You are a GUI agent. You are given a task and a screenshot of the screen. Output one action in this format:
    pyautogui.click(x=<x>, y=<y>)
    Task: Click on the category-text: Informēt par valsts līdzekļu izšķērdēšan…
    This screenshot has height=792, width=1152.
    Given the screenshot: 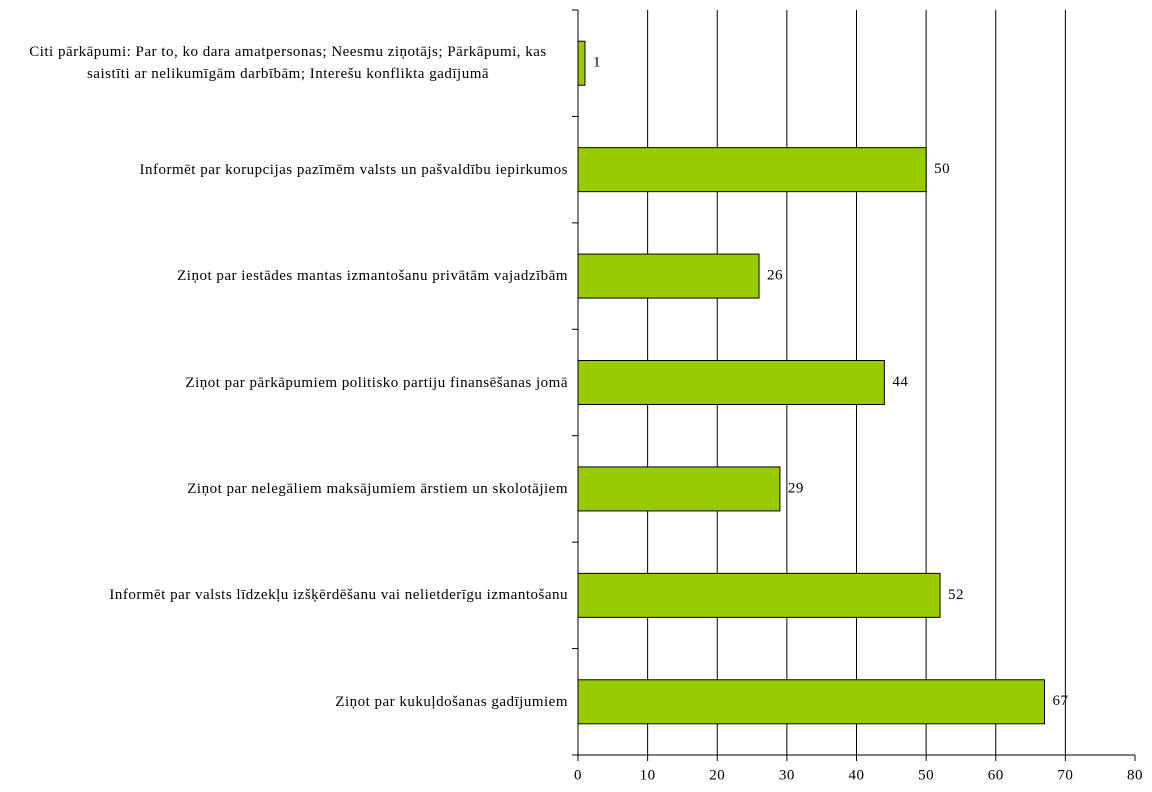 What is the action you would take?
    pyautogui.click(x=338, y=595)
    